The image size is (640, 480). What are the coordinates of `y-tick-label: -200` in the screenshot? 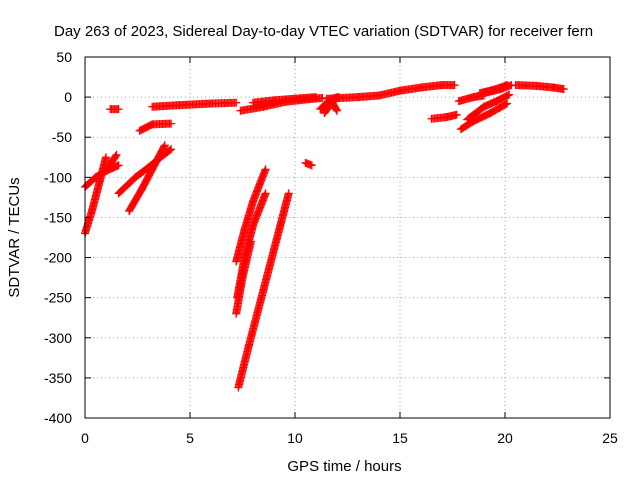 It's located at (58, 258).